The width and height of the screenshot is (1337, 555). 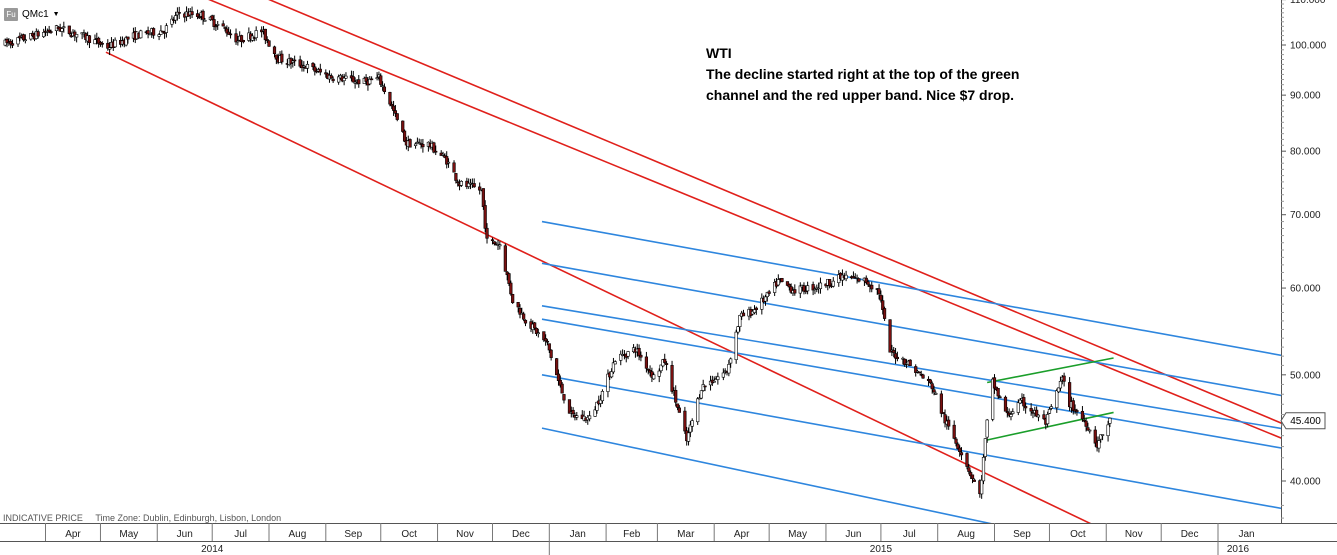 What do you see at coordinates (56, 14) in the screenshot?
I see `caret-down-icon: ▼` at bounding box center [56, 14].